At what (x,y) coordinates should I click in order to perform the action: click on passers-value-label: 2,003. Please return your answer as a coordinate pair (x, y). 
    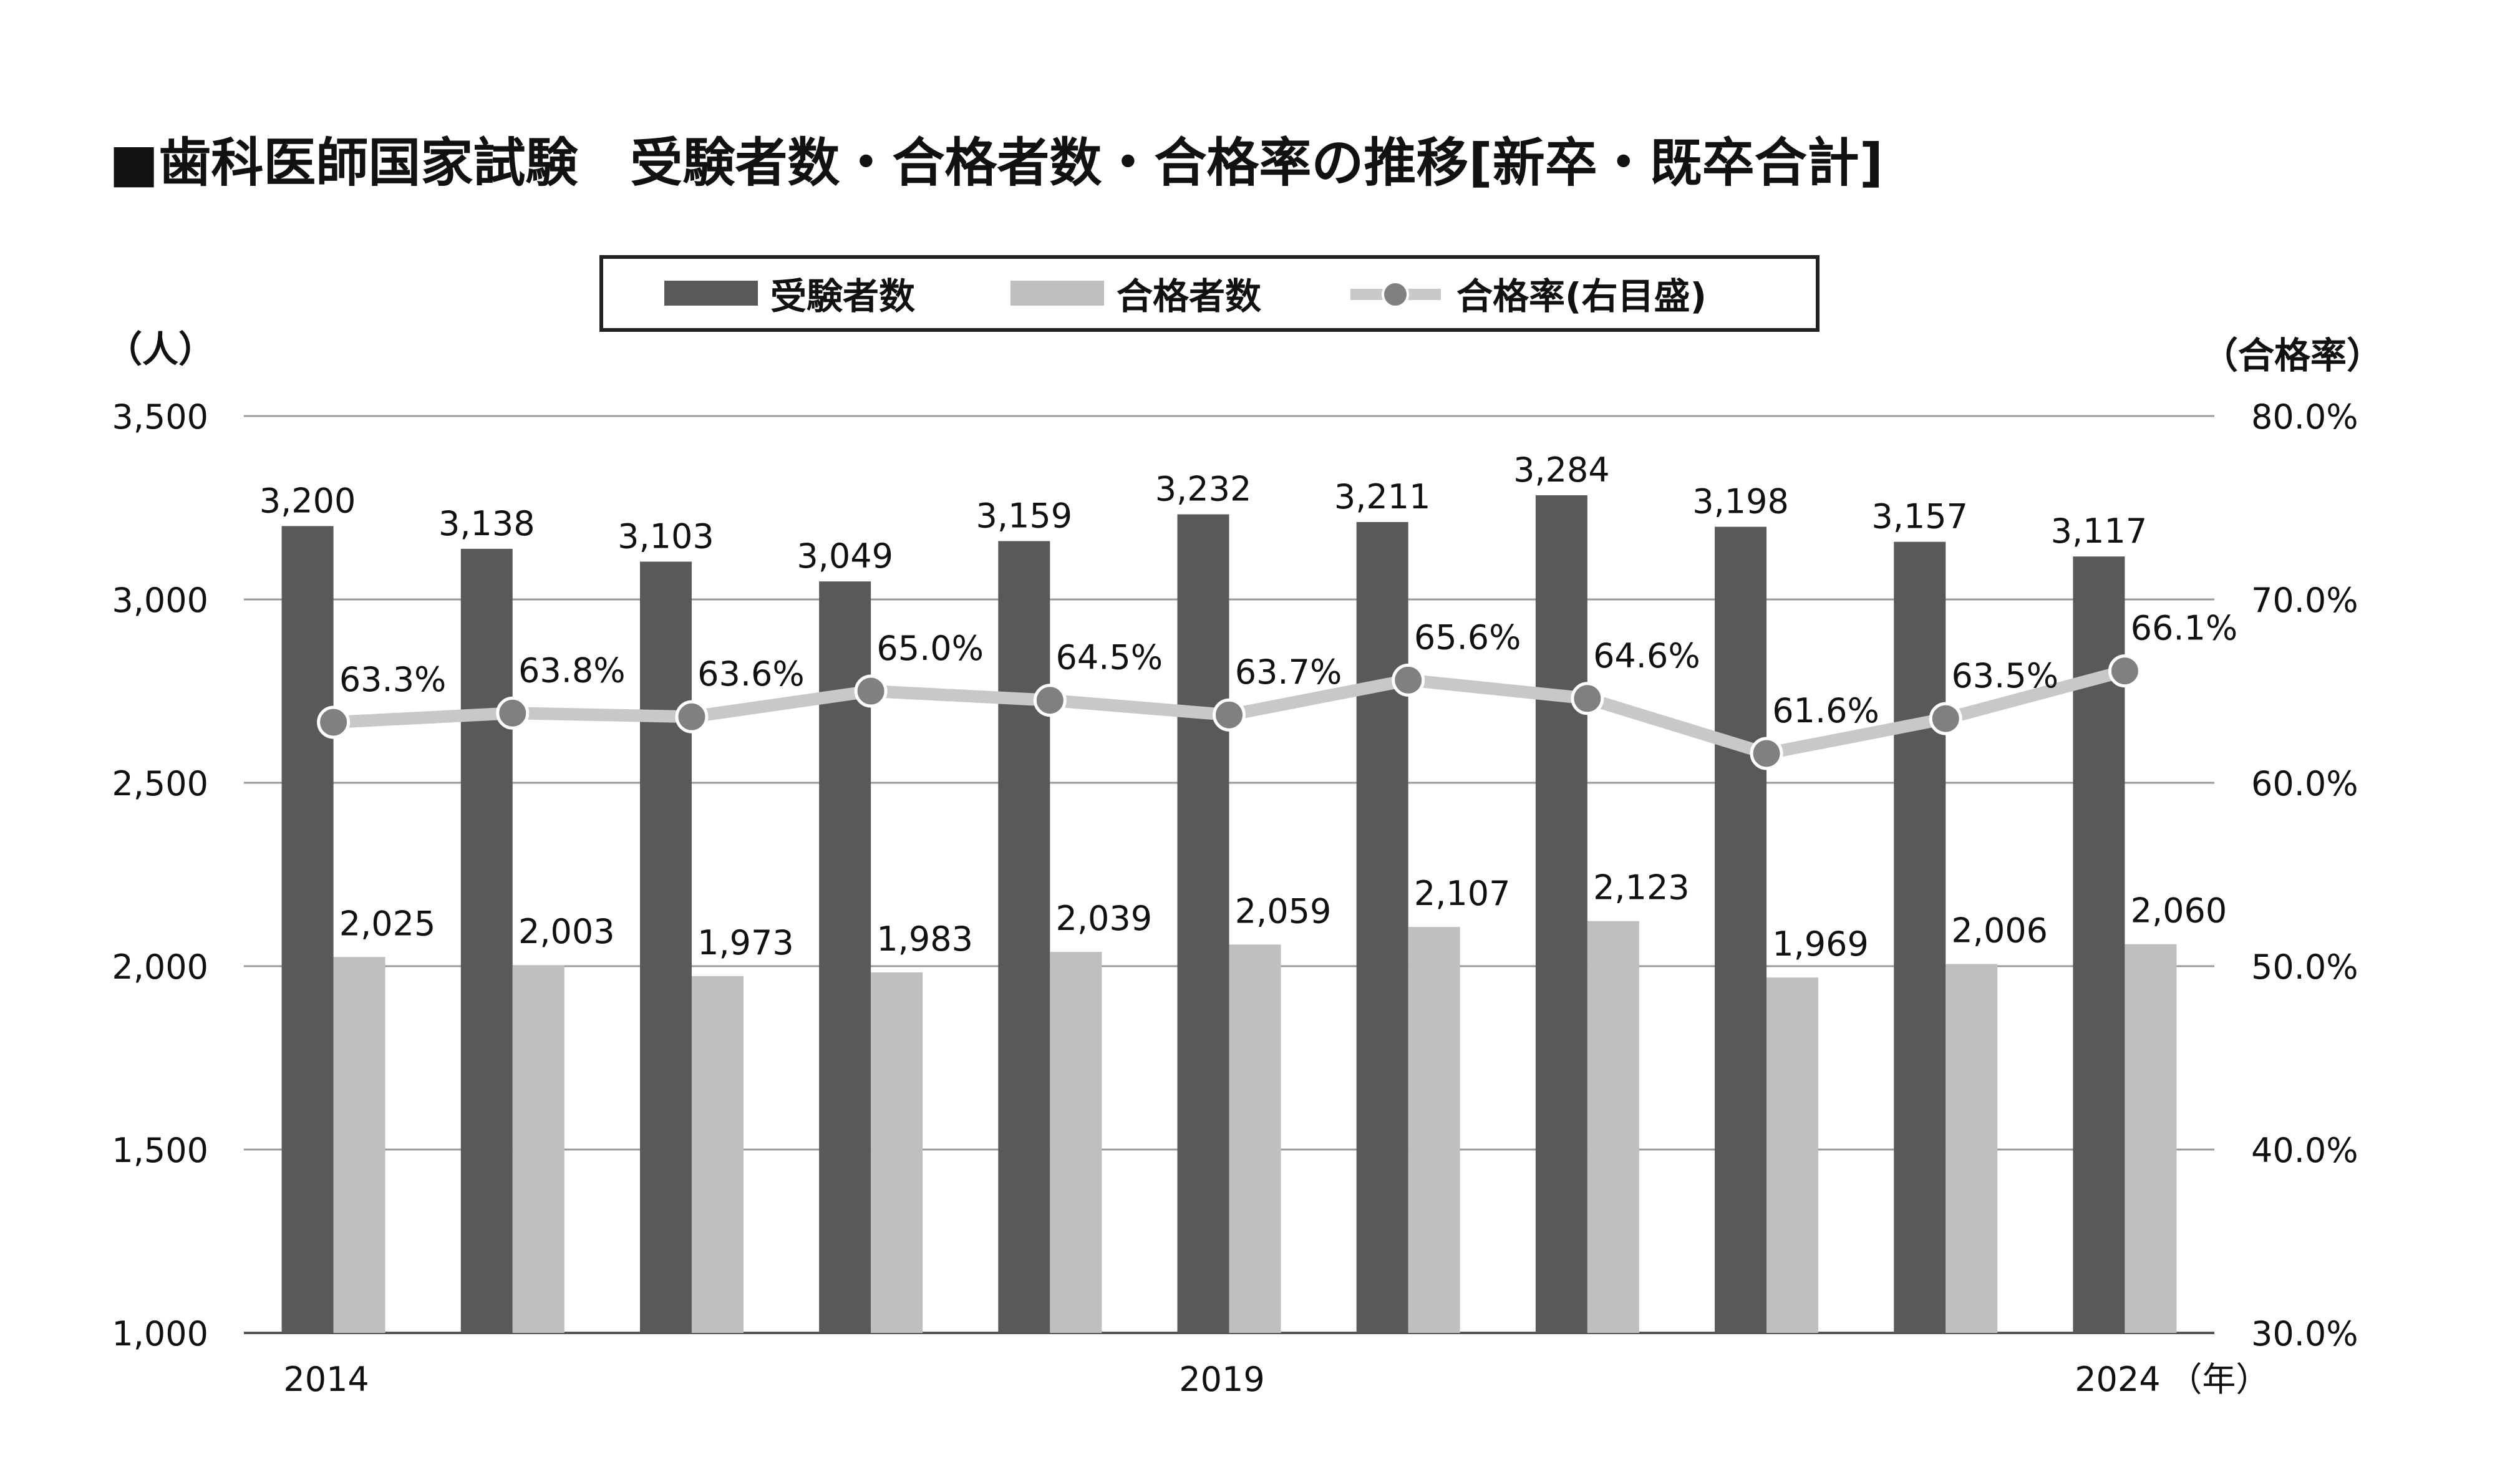
    Looking at the image, I should click on (566, 931).